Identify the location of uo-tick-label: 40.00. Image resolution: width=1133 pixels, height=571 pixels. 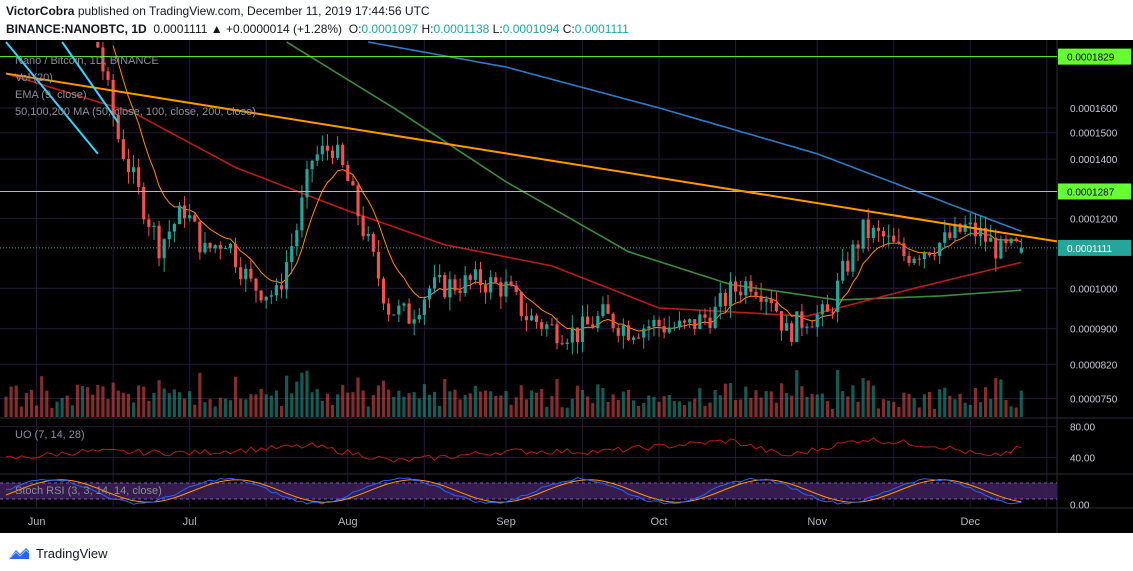
(1082, 459).